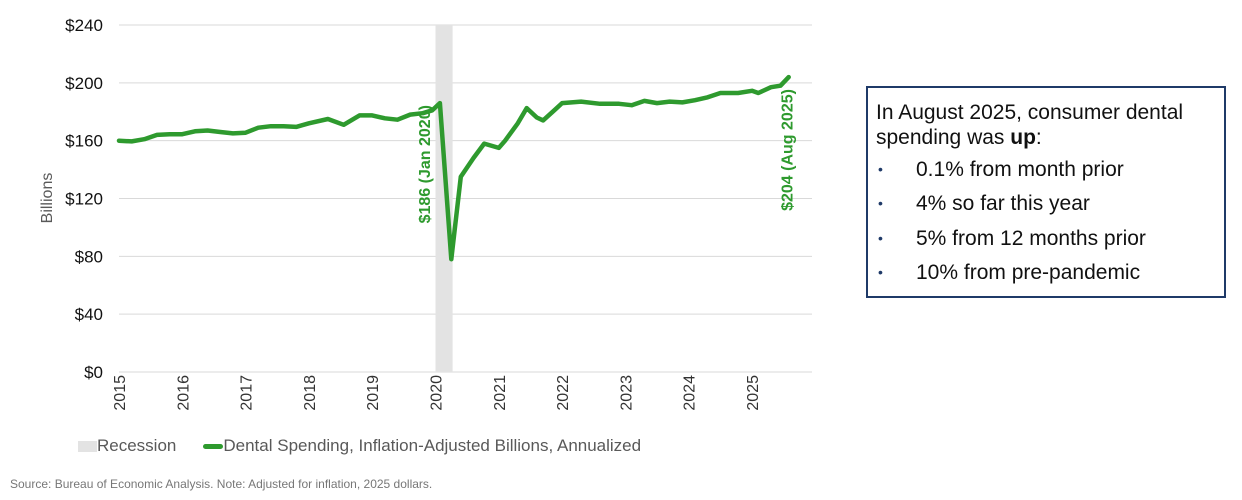 Image resolution: width=1242 pixels, height=500 pixels. I want to click on x-tick-label: 2016, so click(183, 393).